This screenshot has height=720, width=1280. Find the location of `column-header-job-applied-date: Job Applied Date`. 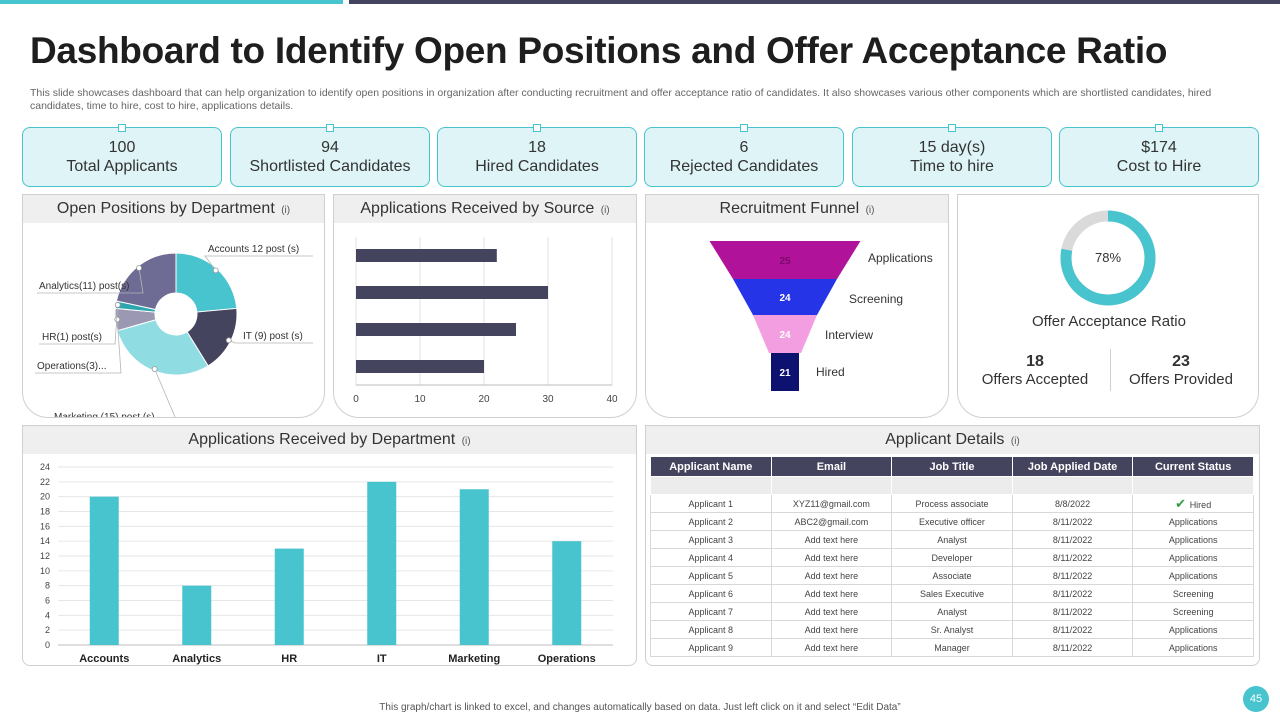

column-header-job-applied-date: Job Applied Date is located at coordinates (1072, 466).